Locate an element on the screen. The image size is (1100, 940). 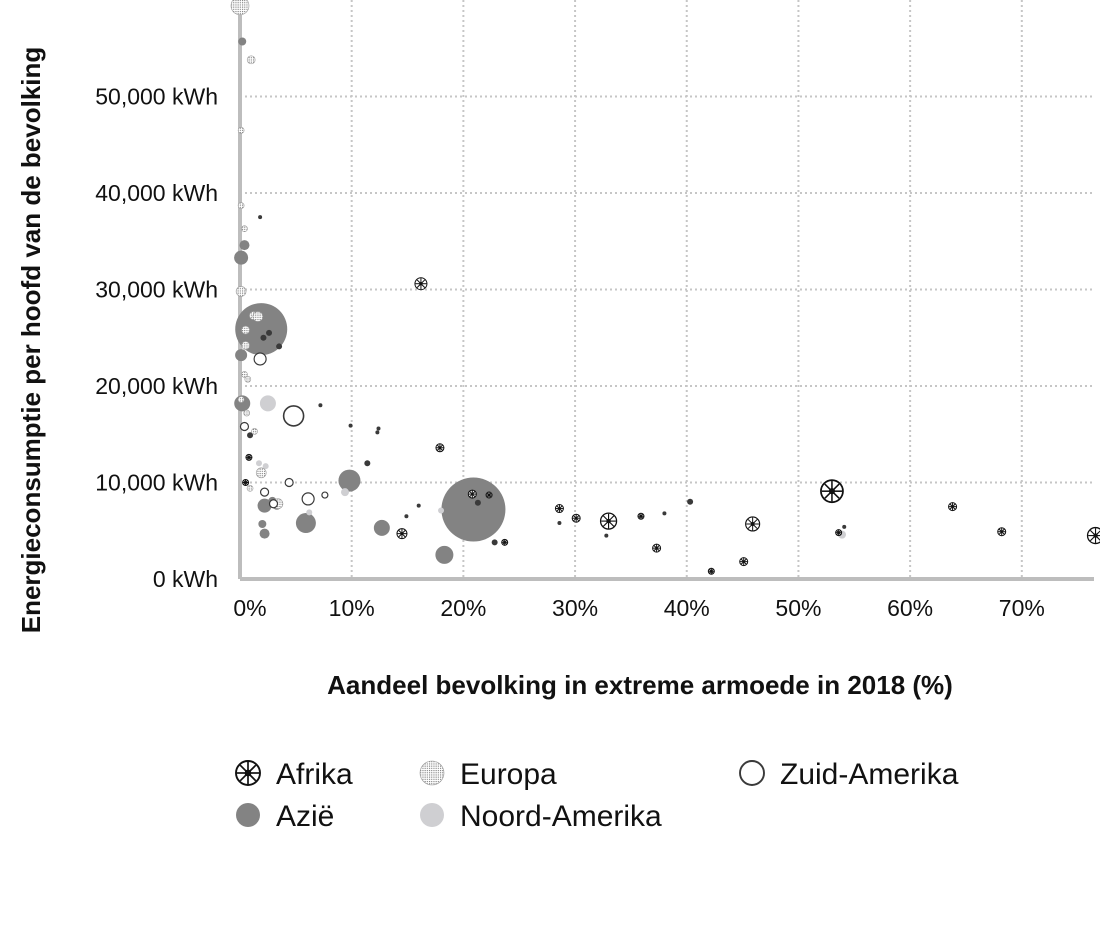
legend-item-north-america: Noord-Amerika is located at coordinates (541, 816).